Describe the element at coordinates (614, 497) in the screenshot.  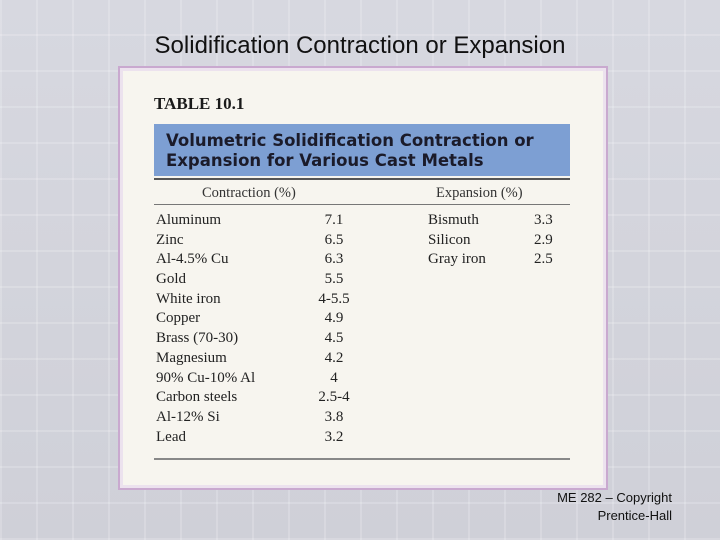
I see `footer-course: ME 282 – Copyright` at that location.